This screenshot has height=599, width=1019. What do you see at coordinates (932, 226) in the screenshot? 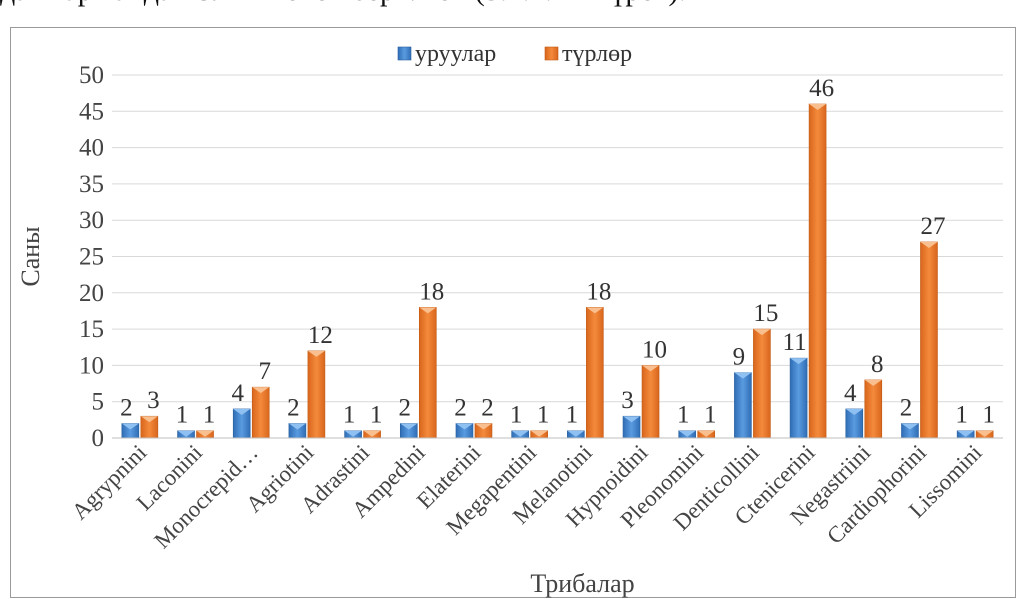
I see `species-data-label: 27` at bounding box center [932, 226].